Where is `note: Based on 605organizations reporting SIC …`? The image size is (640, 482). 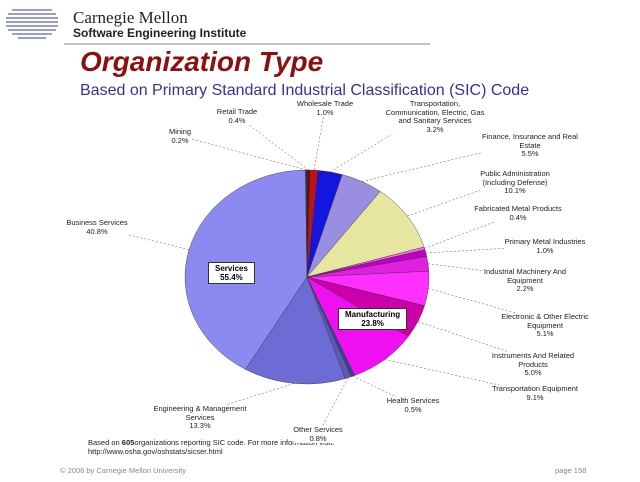
note: Based on 605organizations reporting SIC … is located at coordinates (211, 447).